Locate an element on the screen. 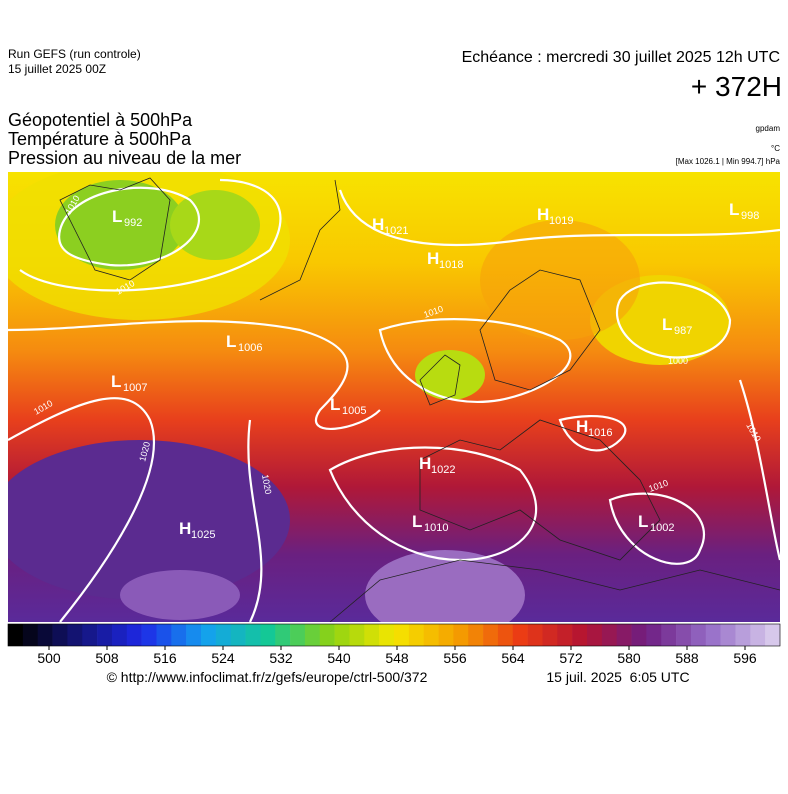 Image resolution: width=788 pixels, height=794 pixels. colorbar-tick-label: 572 is located at coordinates (571, 658).